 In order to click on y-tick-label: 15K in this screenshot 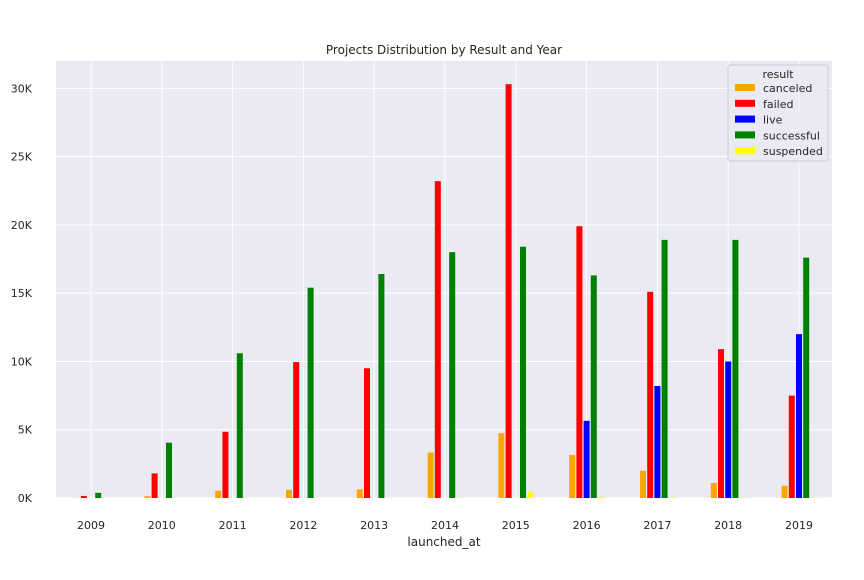, I will do `click(22, 293)`.